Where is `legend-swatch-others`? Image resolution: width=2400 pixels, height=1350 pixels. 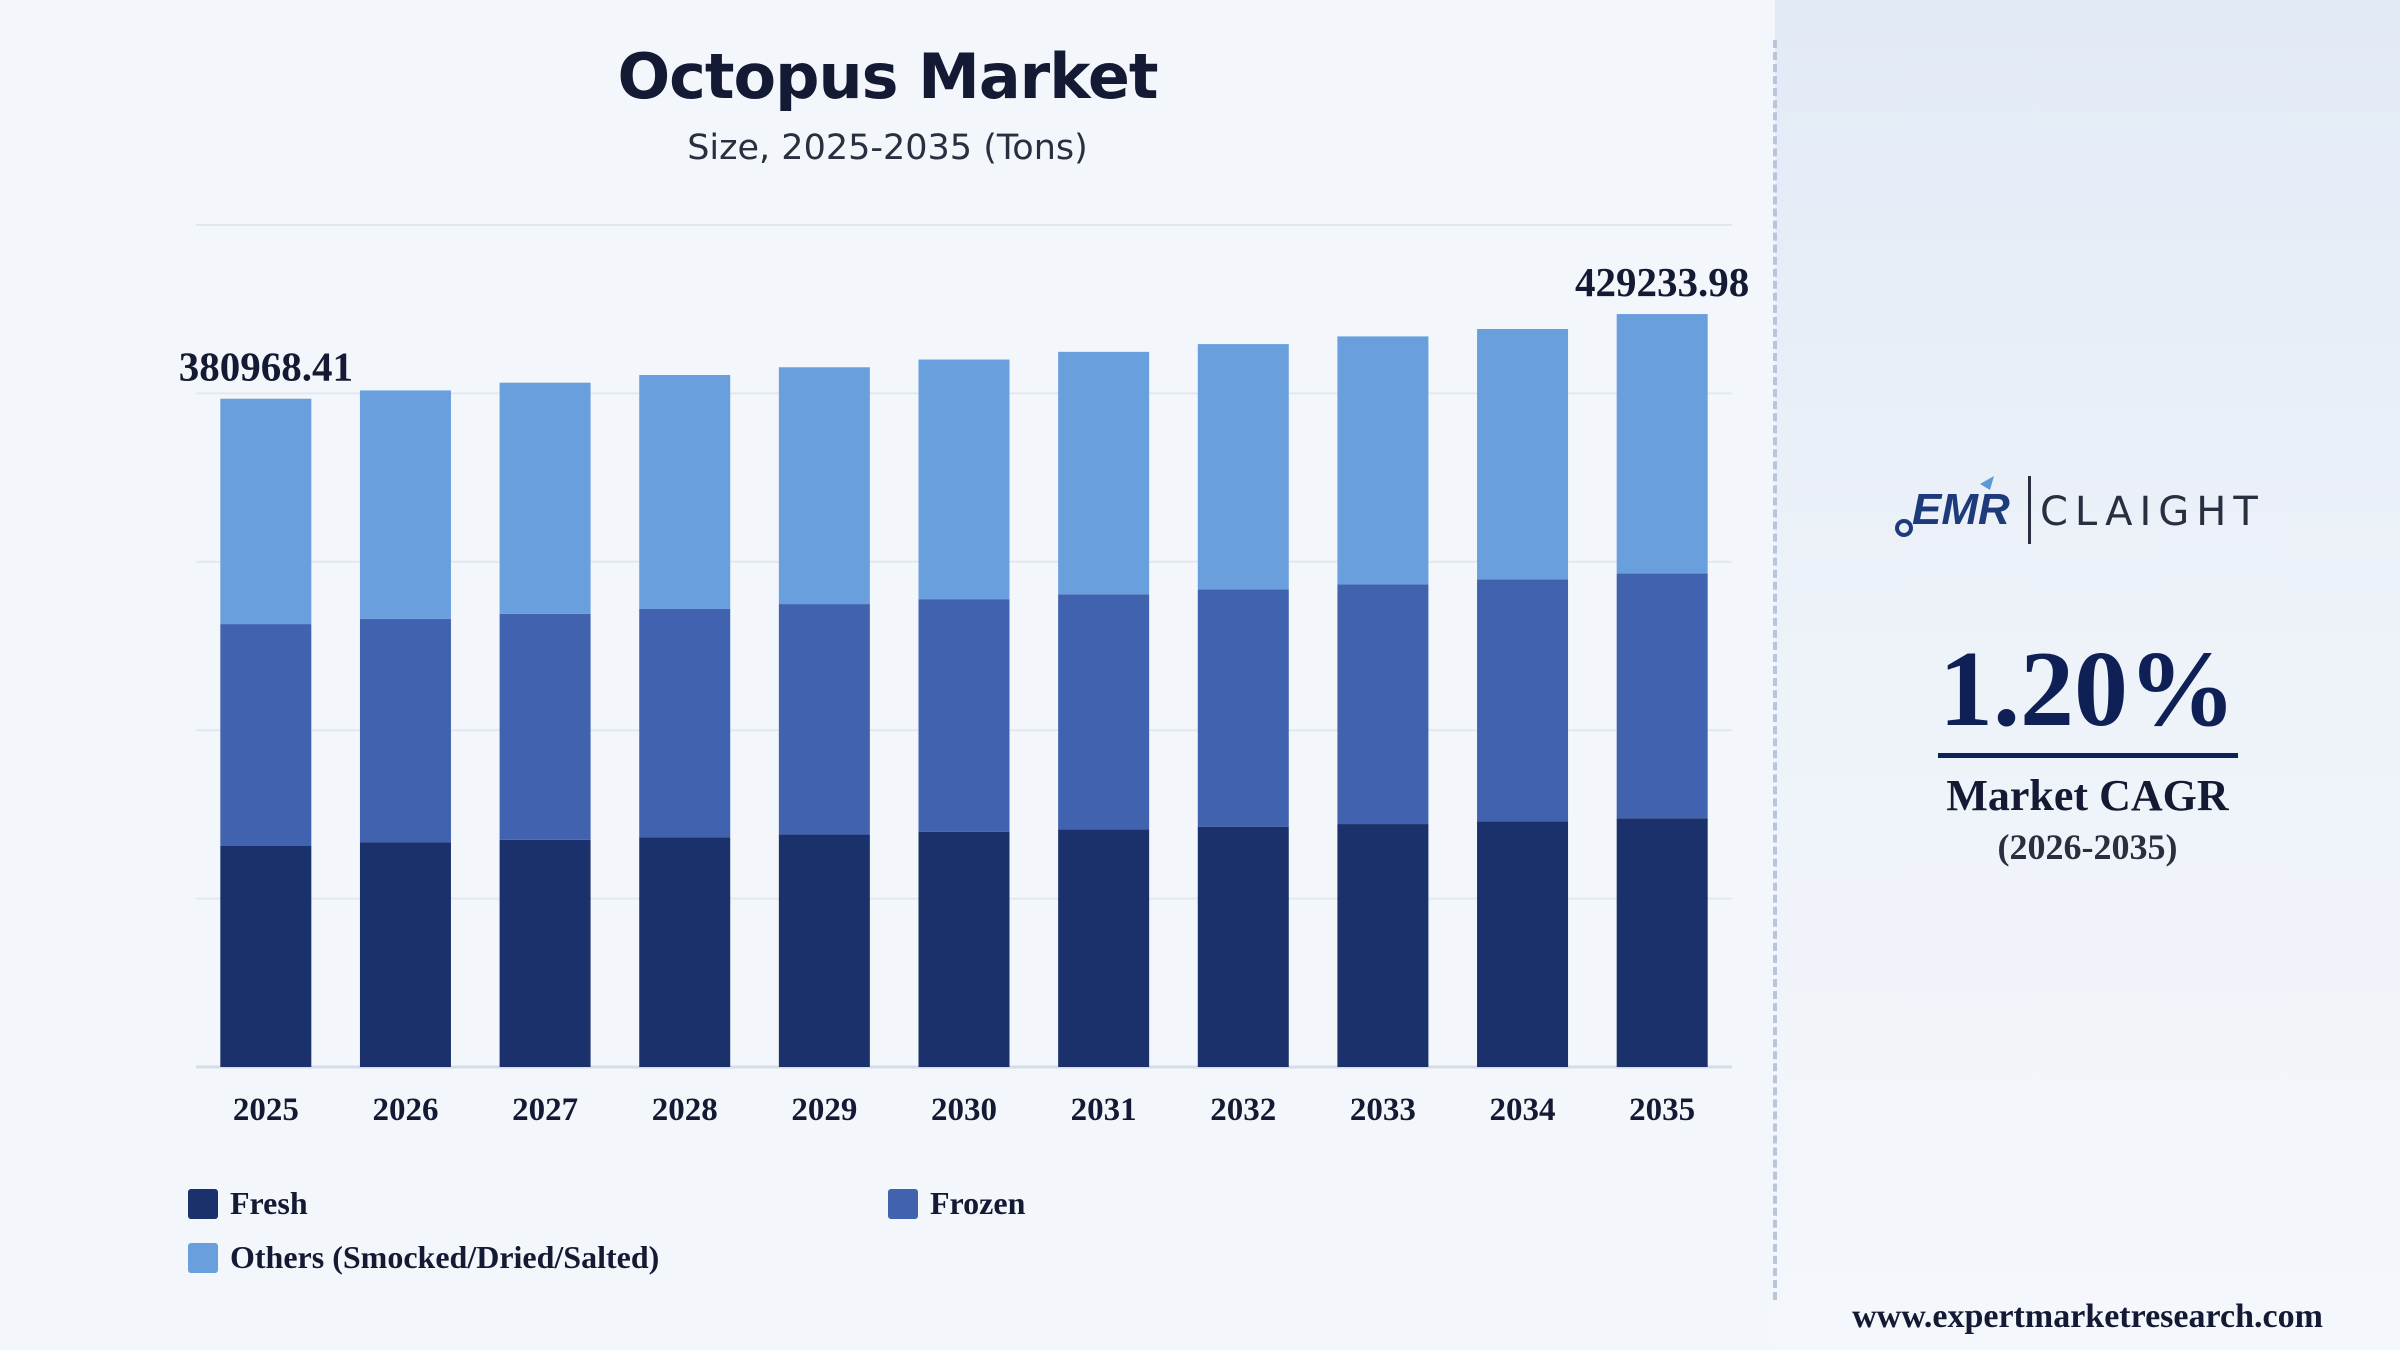 legend-swatch-others is located at coordinates (203, 1257).